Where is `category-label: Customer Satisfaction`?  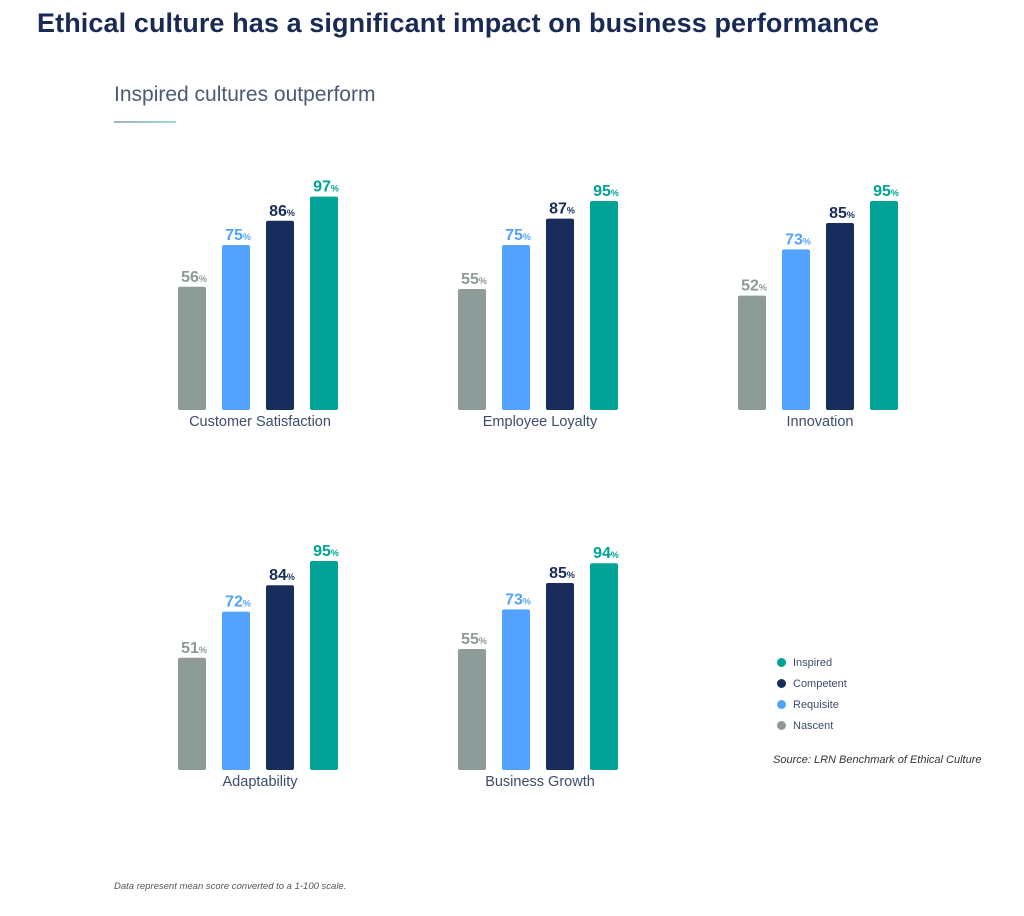 category-label: Customer Satisfaction is located at coordinates (260, 422).